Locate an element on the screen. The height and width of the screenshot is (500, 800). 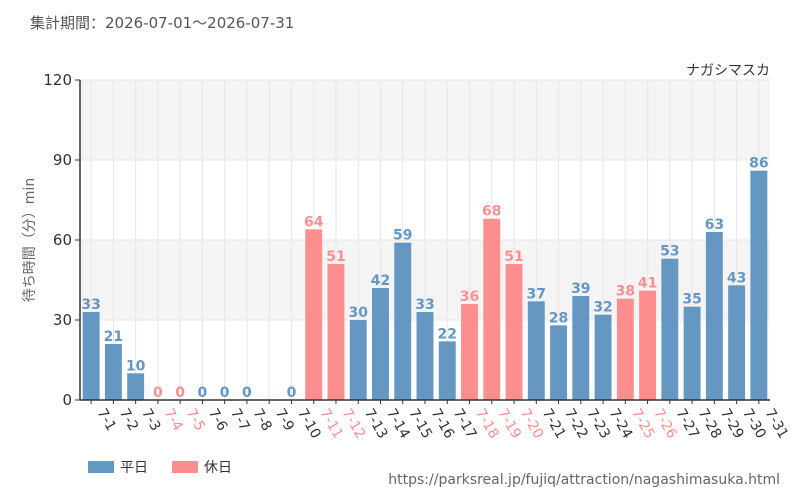
legend: 平日 休日 is located at coordinates (160, 467).